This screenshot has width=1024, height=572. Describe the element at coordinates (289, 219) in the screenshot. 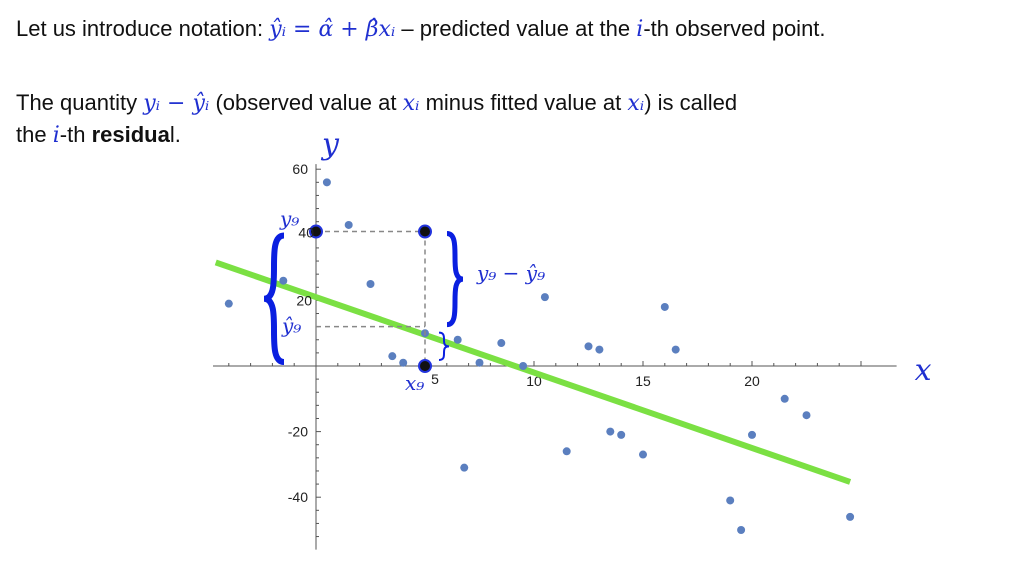

I see `y9-label: y₉` at that location.